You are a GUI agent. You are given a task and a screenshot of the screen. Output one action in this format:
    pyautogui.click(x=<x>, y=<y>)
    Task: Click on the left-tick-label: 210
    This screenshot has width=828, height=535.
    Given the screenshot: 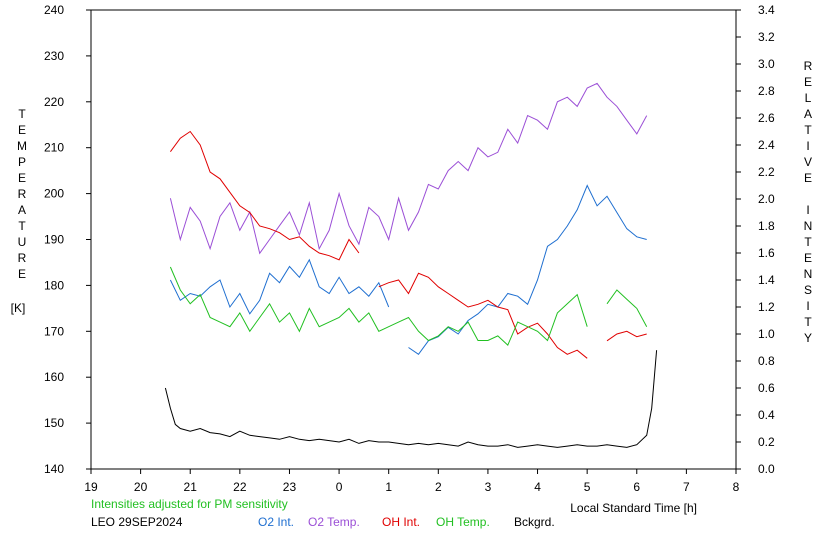 What is the action you would take?
    pyautogui.click(x=54, y=148)
    